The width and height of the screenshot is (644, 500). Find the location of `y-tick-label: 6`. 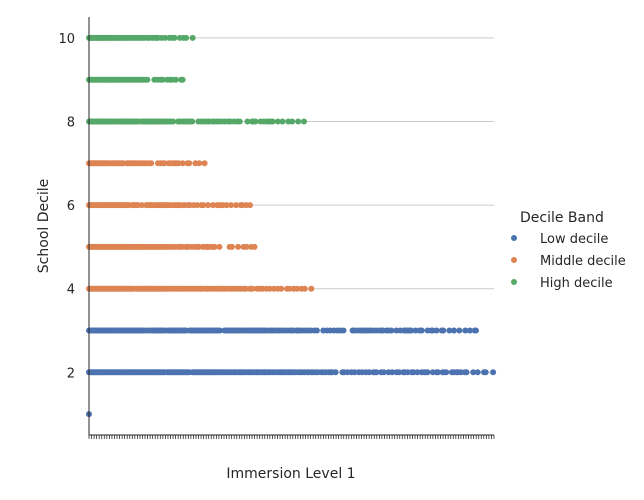

y-tick-label: 6 is located at coordinates (71, 206).